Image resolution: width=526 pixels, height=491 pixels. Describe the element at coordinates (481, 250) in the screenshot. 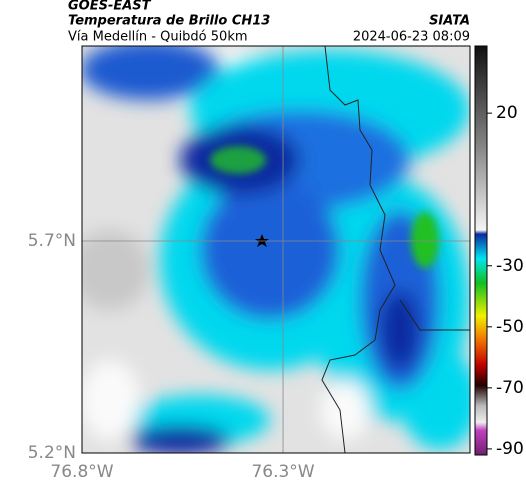

I see `colorbar` at that location.